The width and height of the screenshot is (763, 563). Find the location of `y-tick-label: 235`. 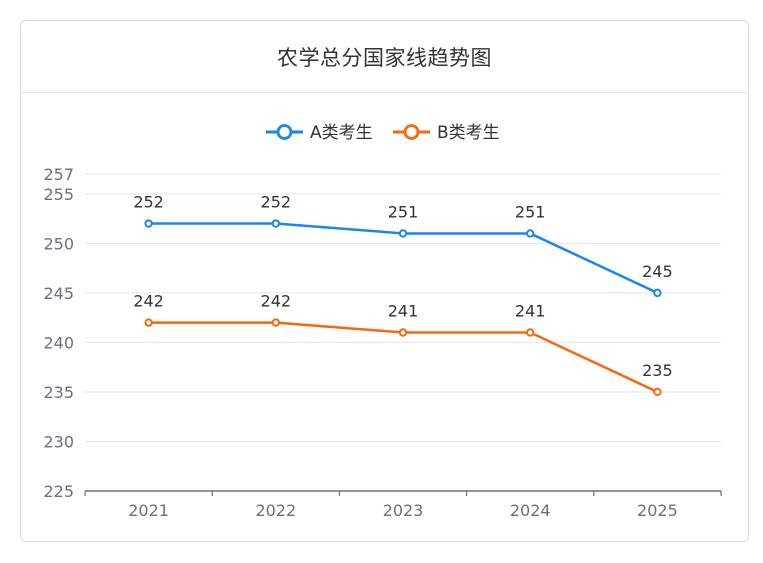

y-tick-label: 235 is located at coordinates (58, 392).